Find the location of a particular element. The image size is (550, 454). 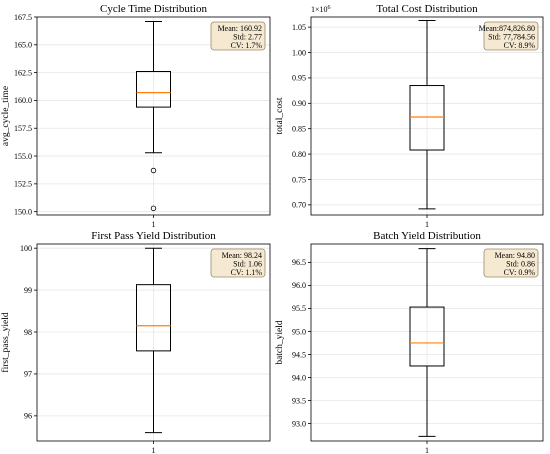

y-offset-label: 1×106 is located at coordinates (321, 9).